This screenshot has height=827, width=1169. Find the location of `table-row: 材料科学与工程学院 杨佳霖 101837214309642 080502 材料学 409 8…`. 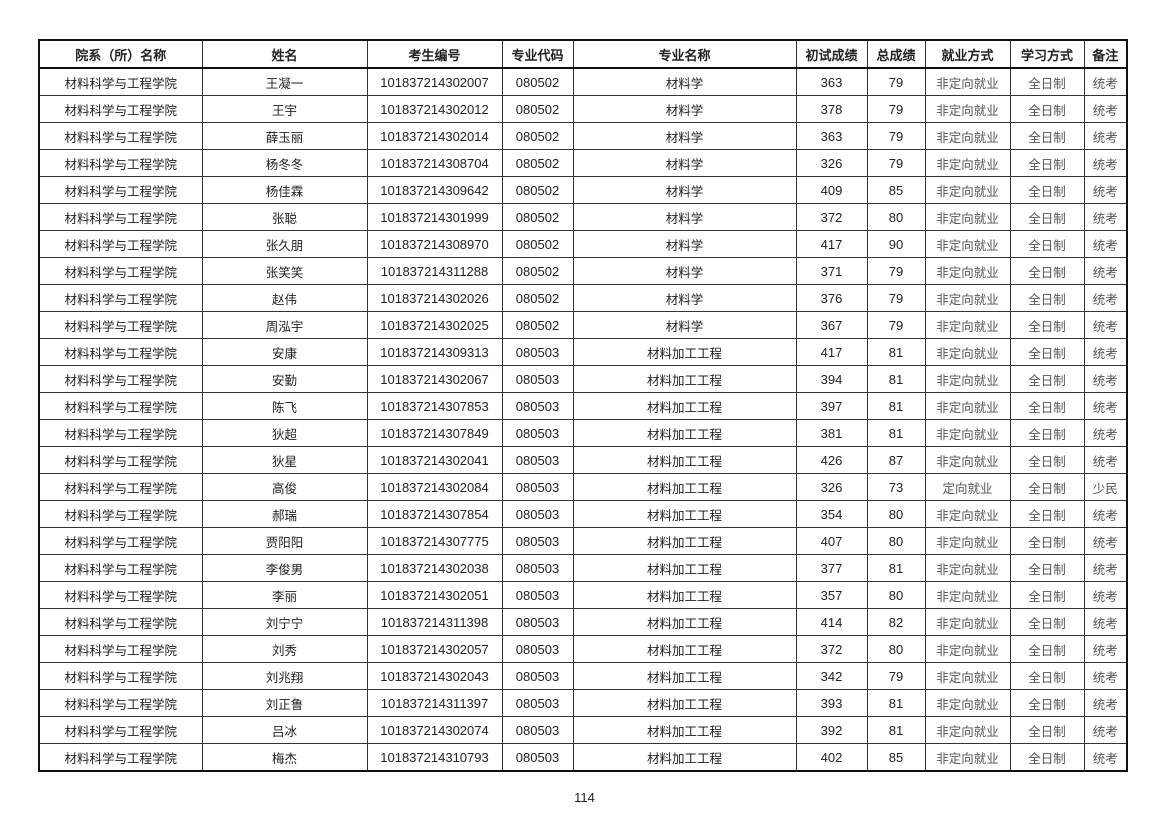

table-row: 材料科学与工程学院 杨佳霖 101837214309642 080502 材料学 409 8… is located at coordinates (583, 190).